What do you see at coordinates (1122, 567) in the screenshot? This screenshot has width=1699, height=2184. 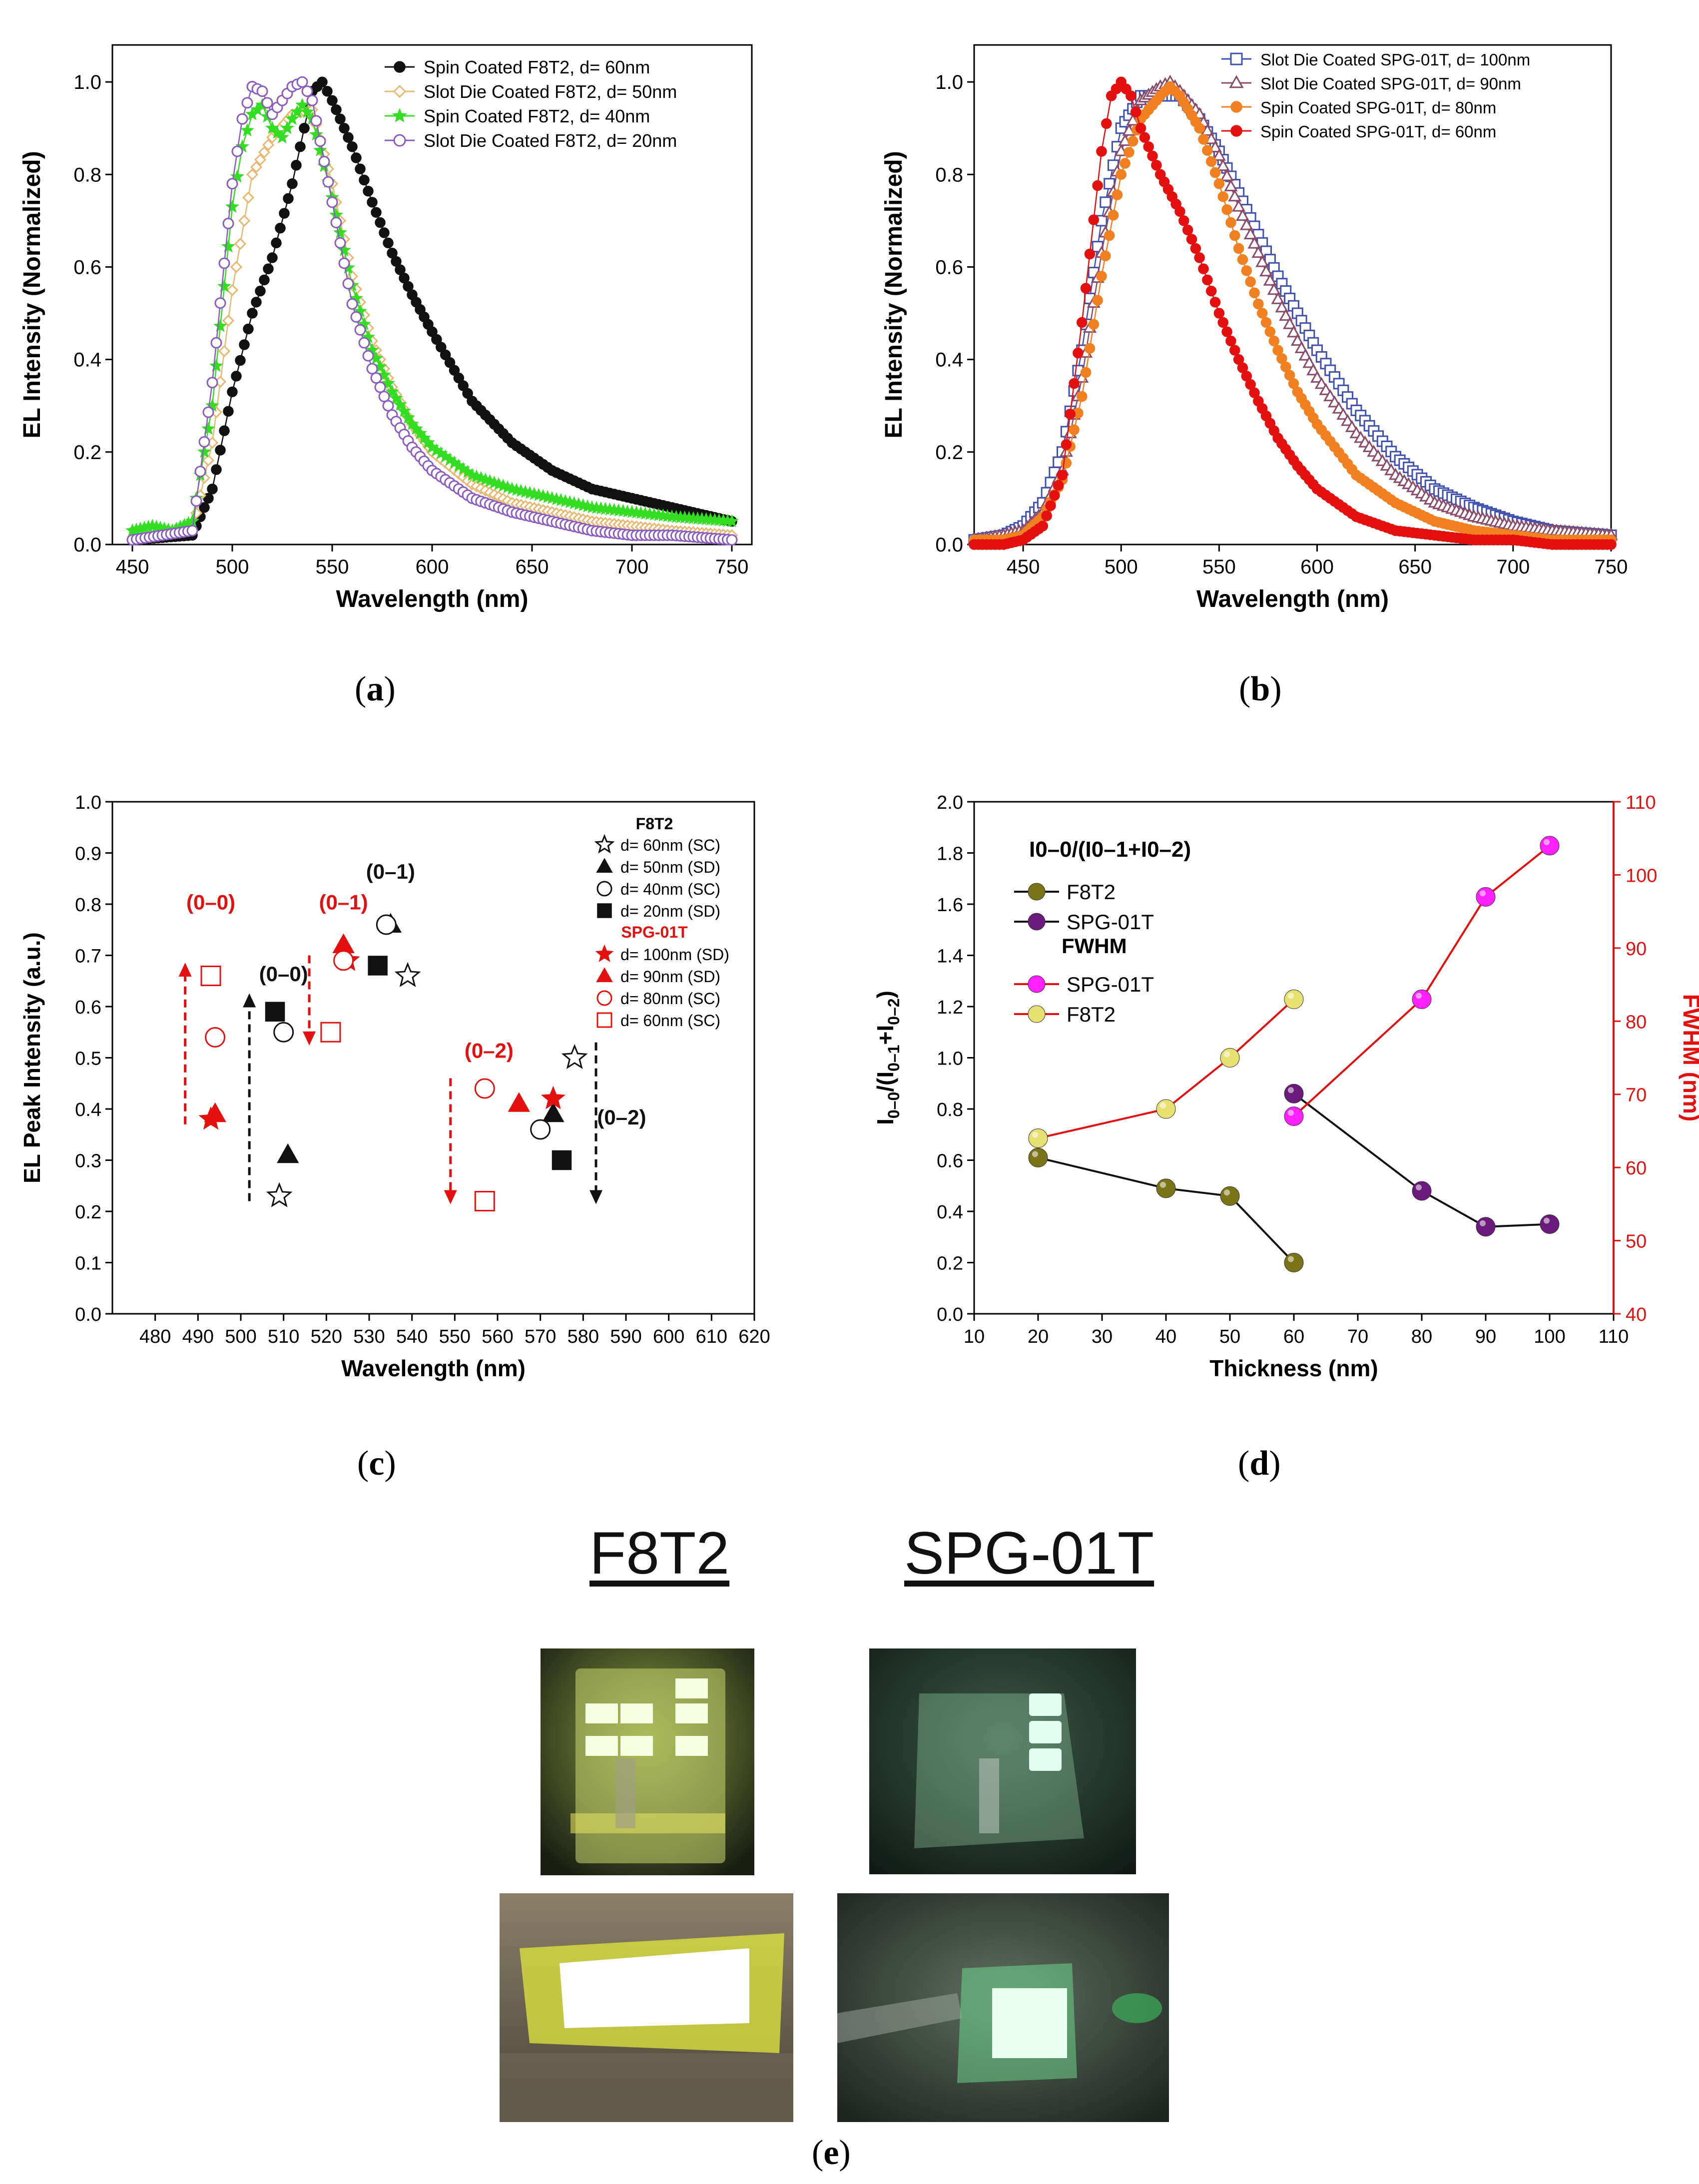 I see `x-tick-label: 500` at bounding box center [1122, 567].